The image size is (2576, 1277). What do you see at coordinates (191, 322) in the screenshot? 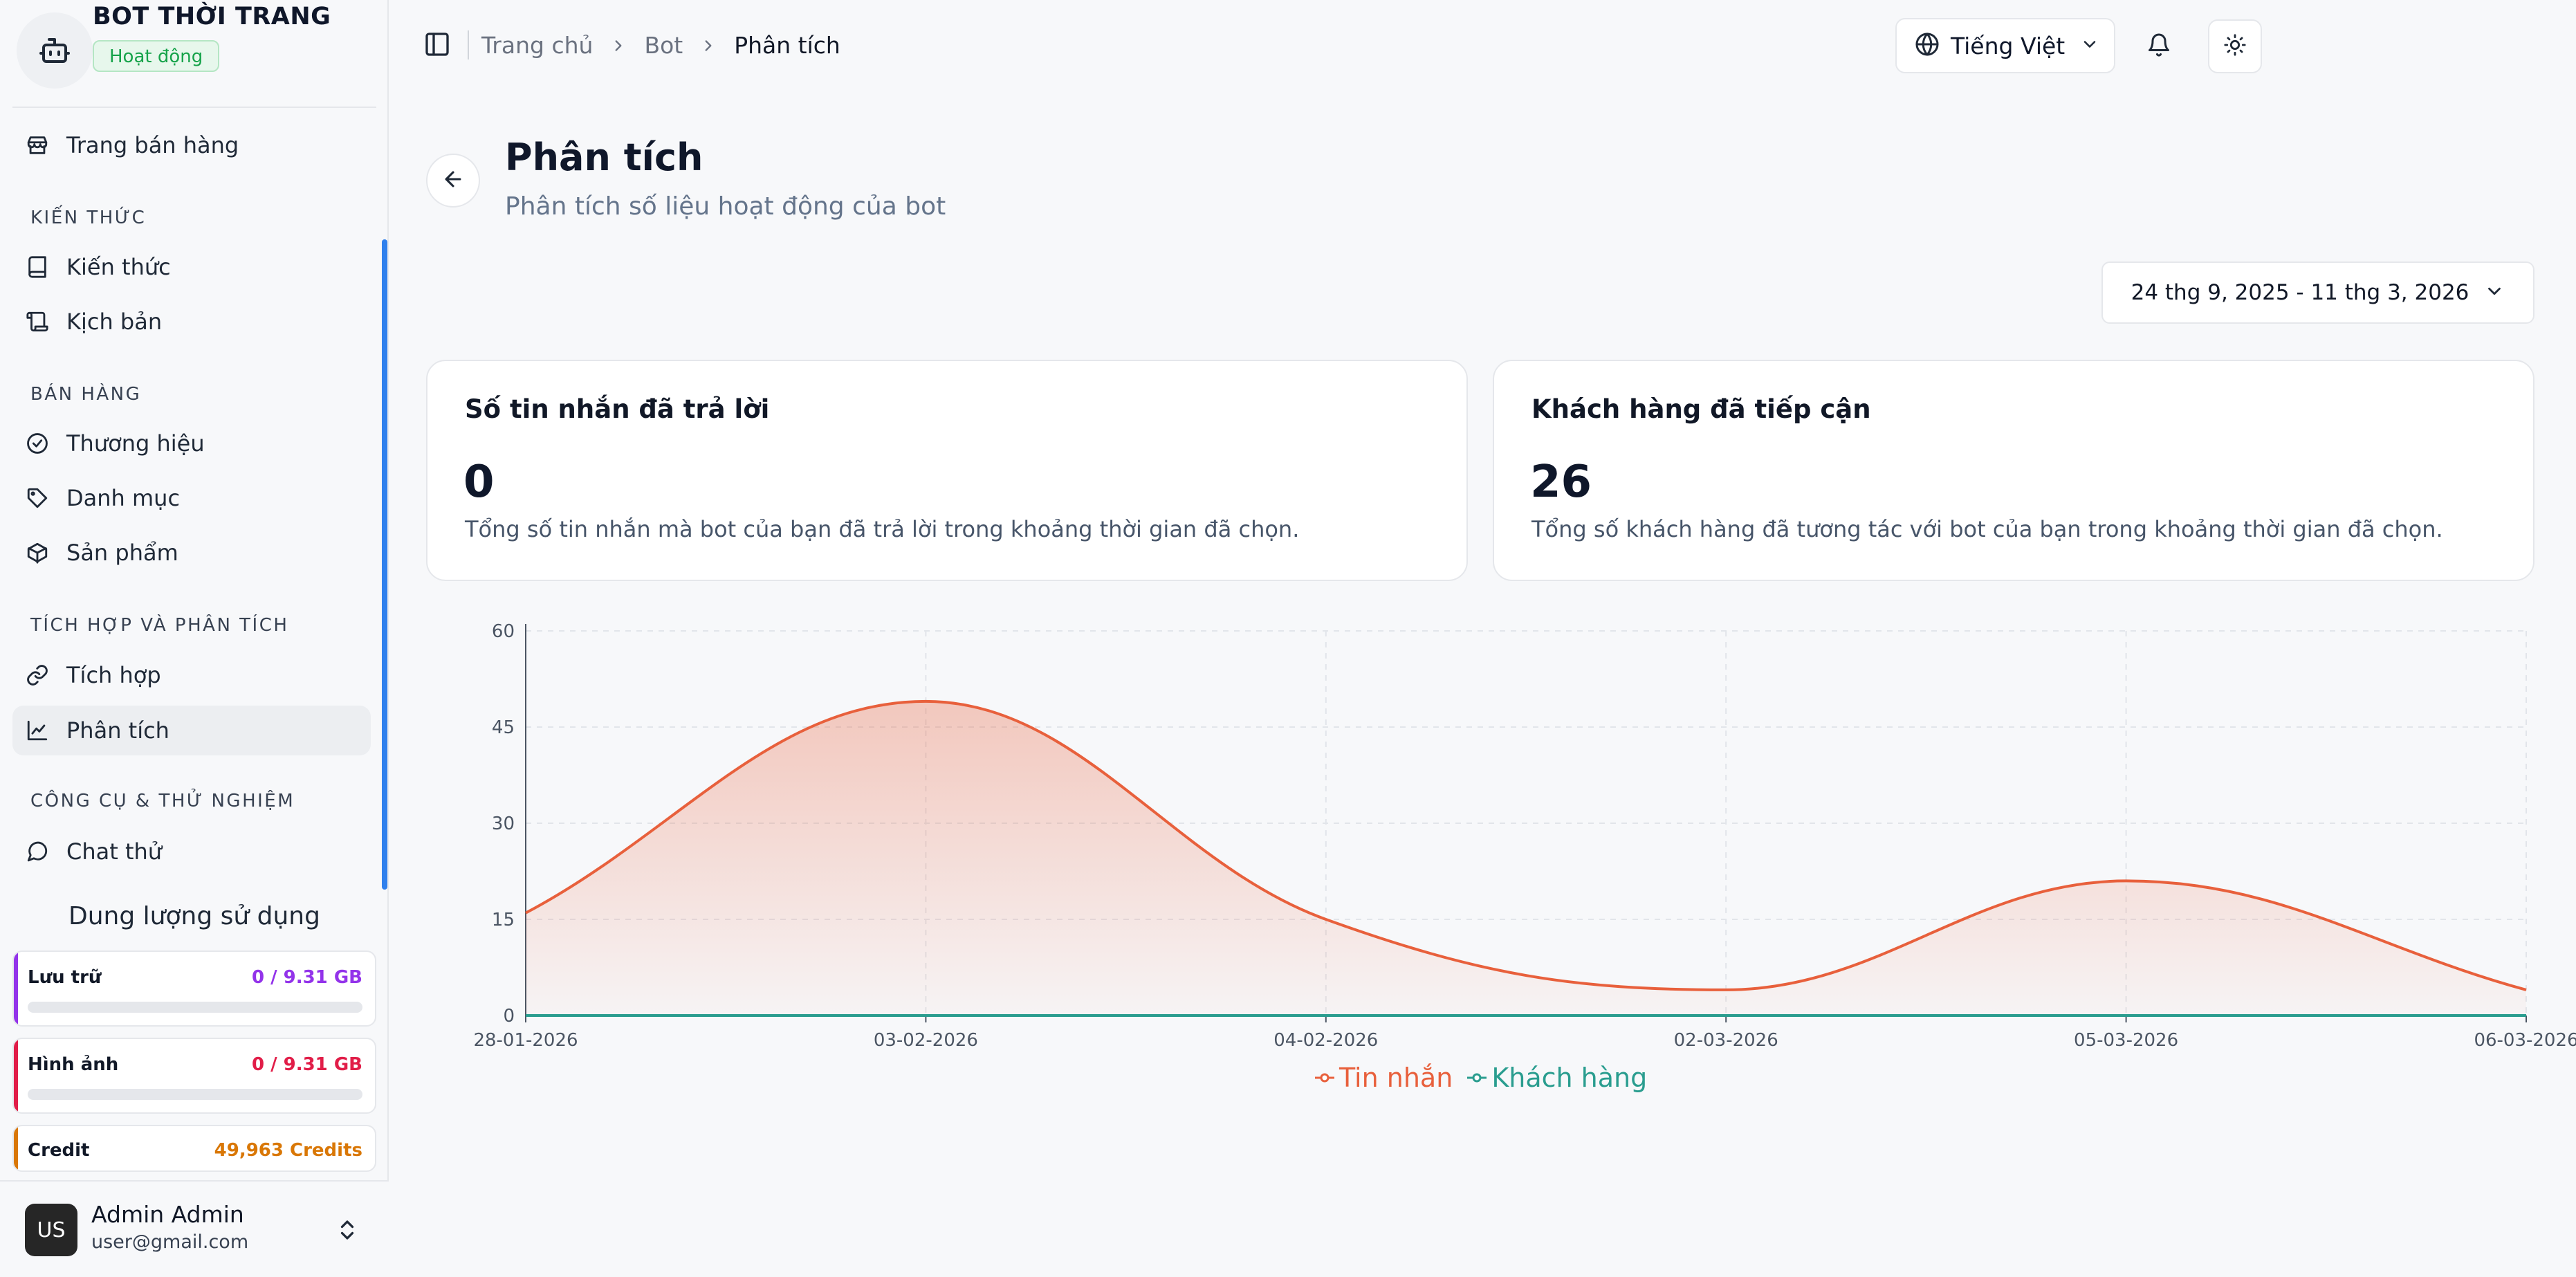
I see `sidebar-item-scripts: Kịch bản` at bounding box center [191, 322].